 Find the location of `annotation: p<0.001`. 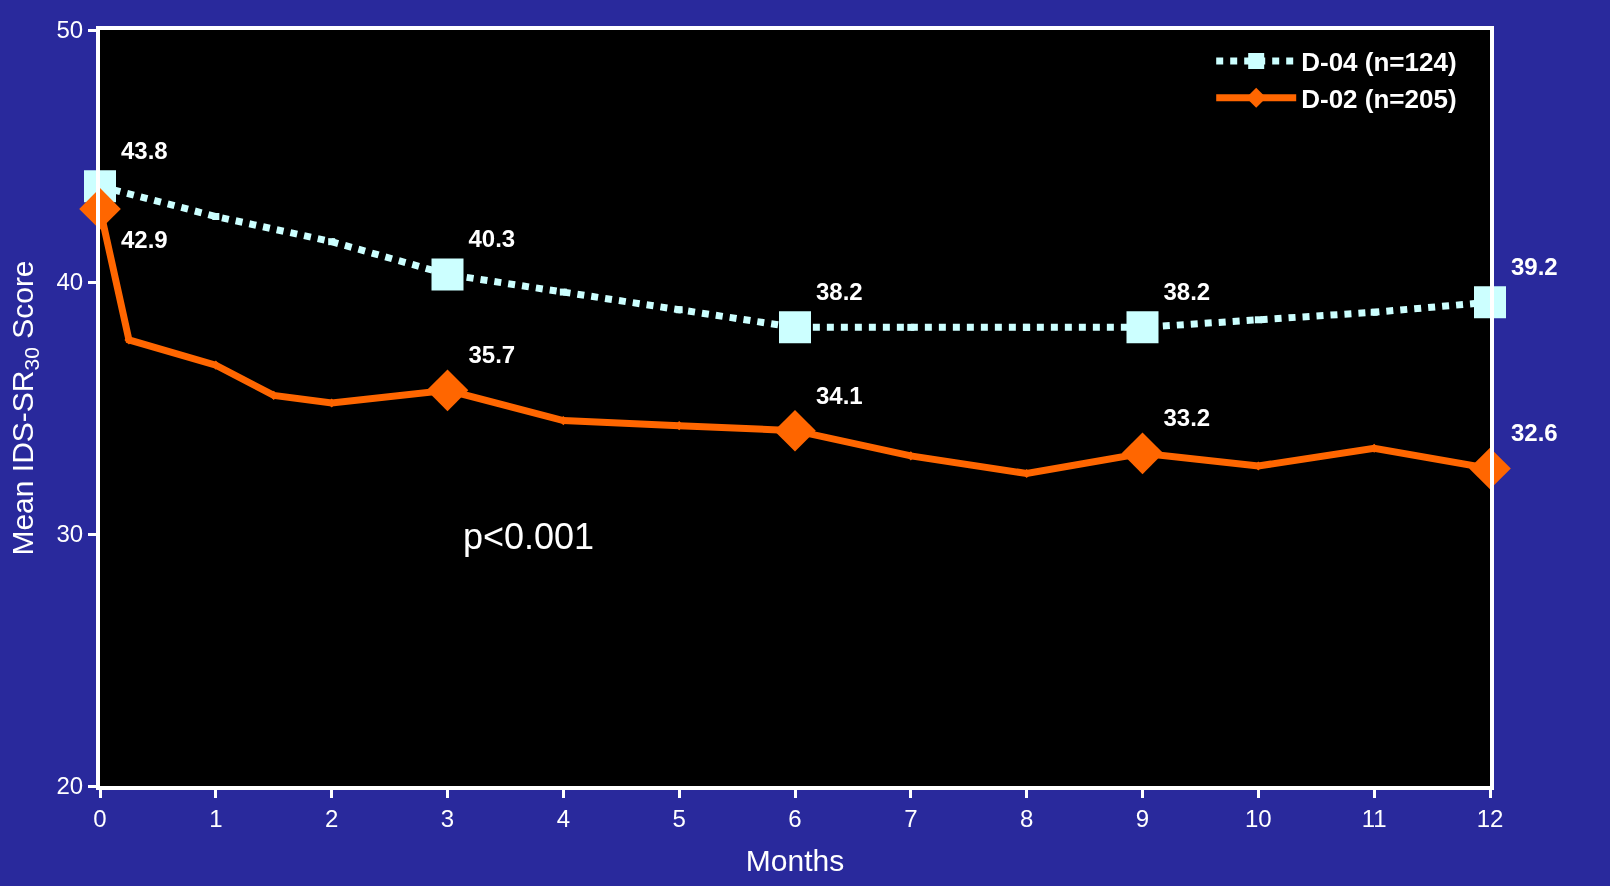

annotation: p<0.001 is located at coordinates (529, 536).